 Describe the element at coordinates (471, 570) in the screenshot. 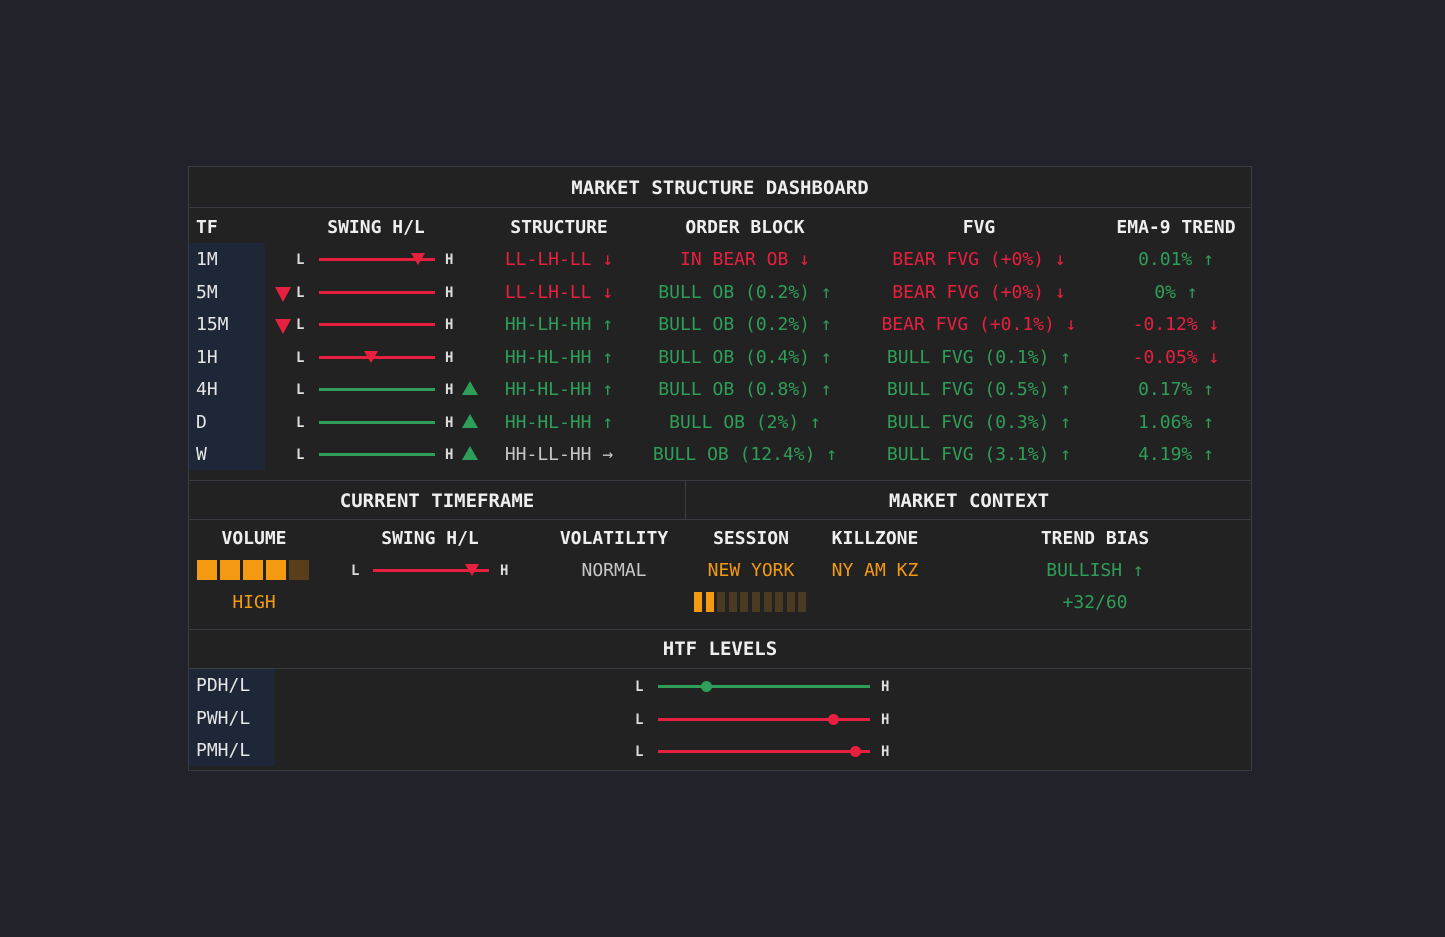

I see `current-swing-marker-icon` at that location.